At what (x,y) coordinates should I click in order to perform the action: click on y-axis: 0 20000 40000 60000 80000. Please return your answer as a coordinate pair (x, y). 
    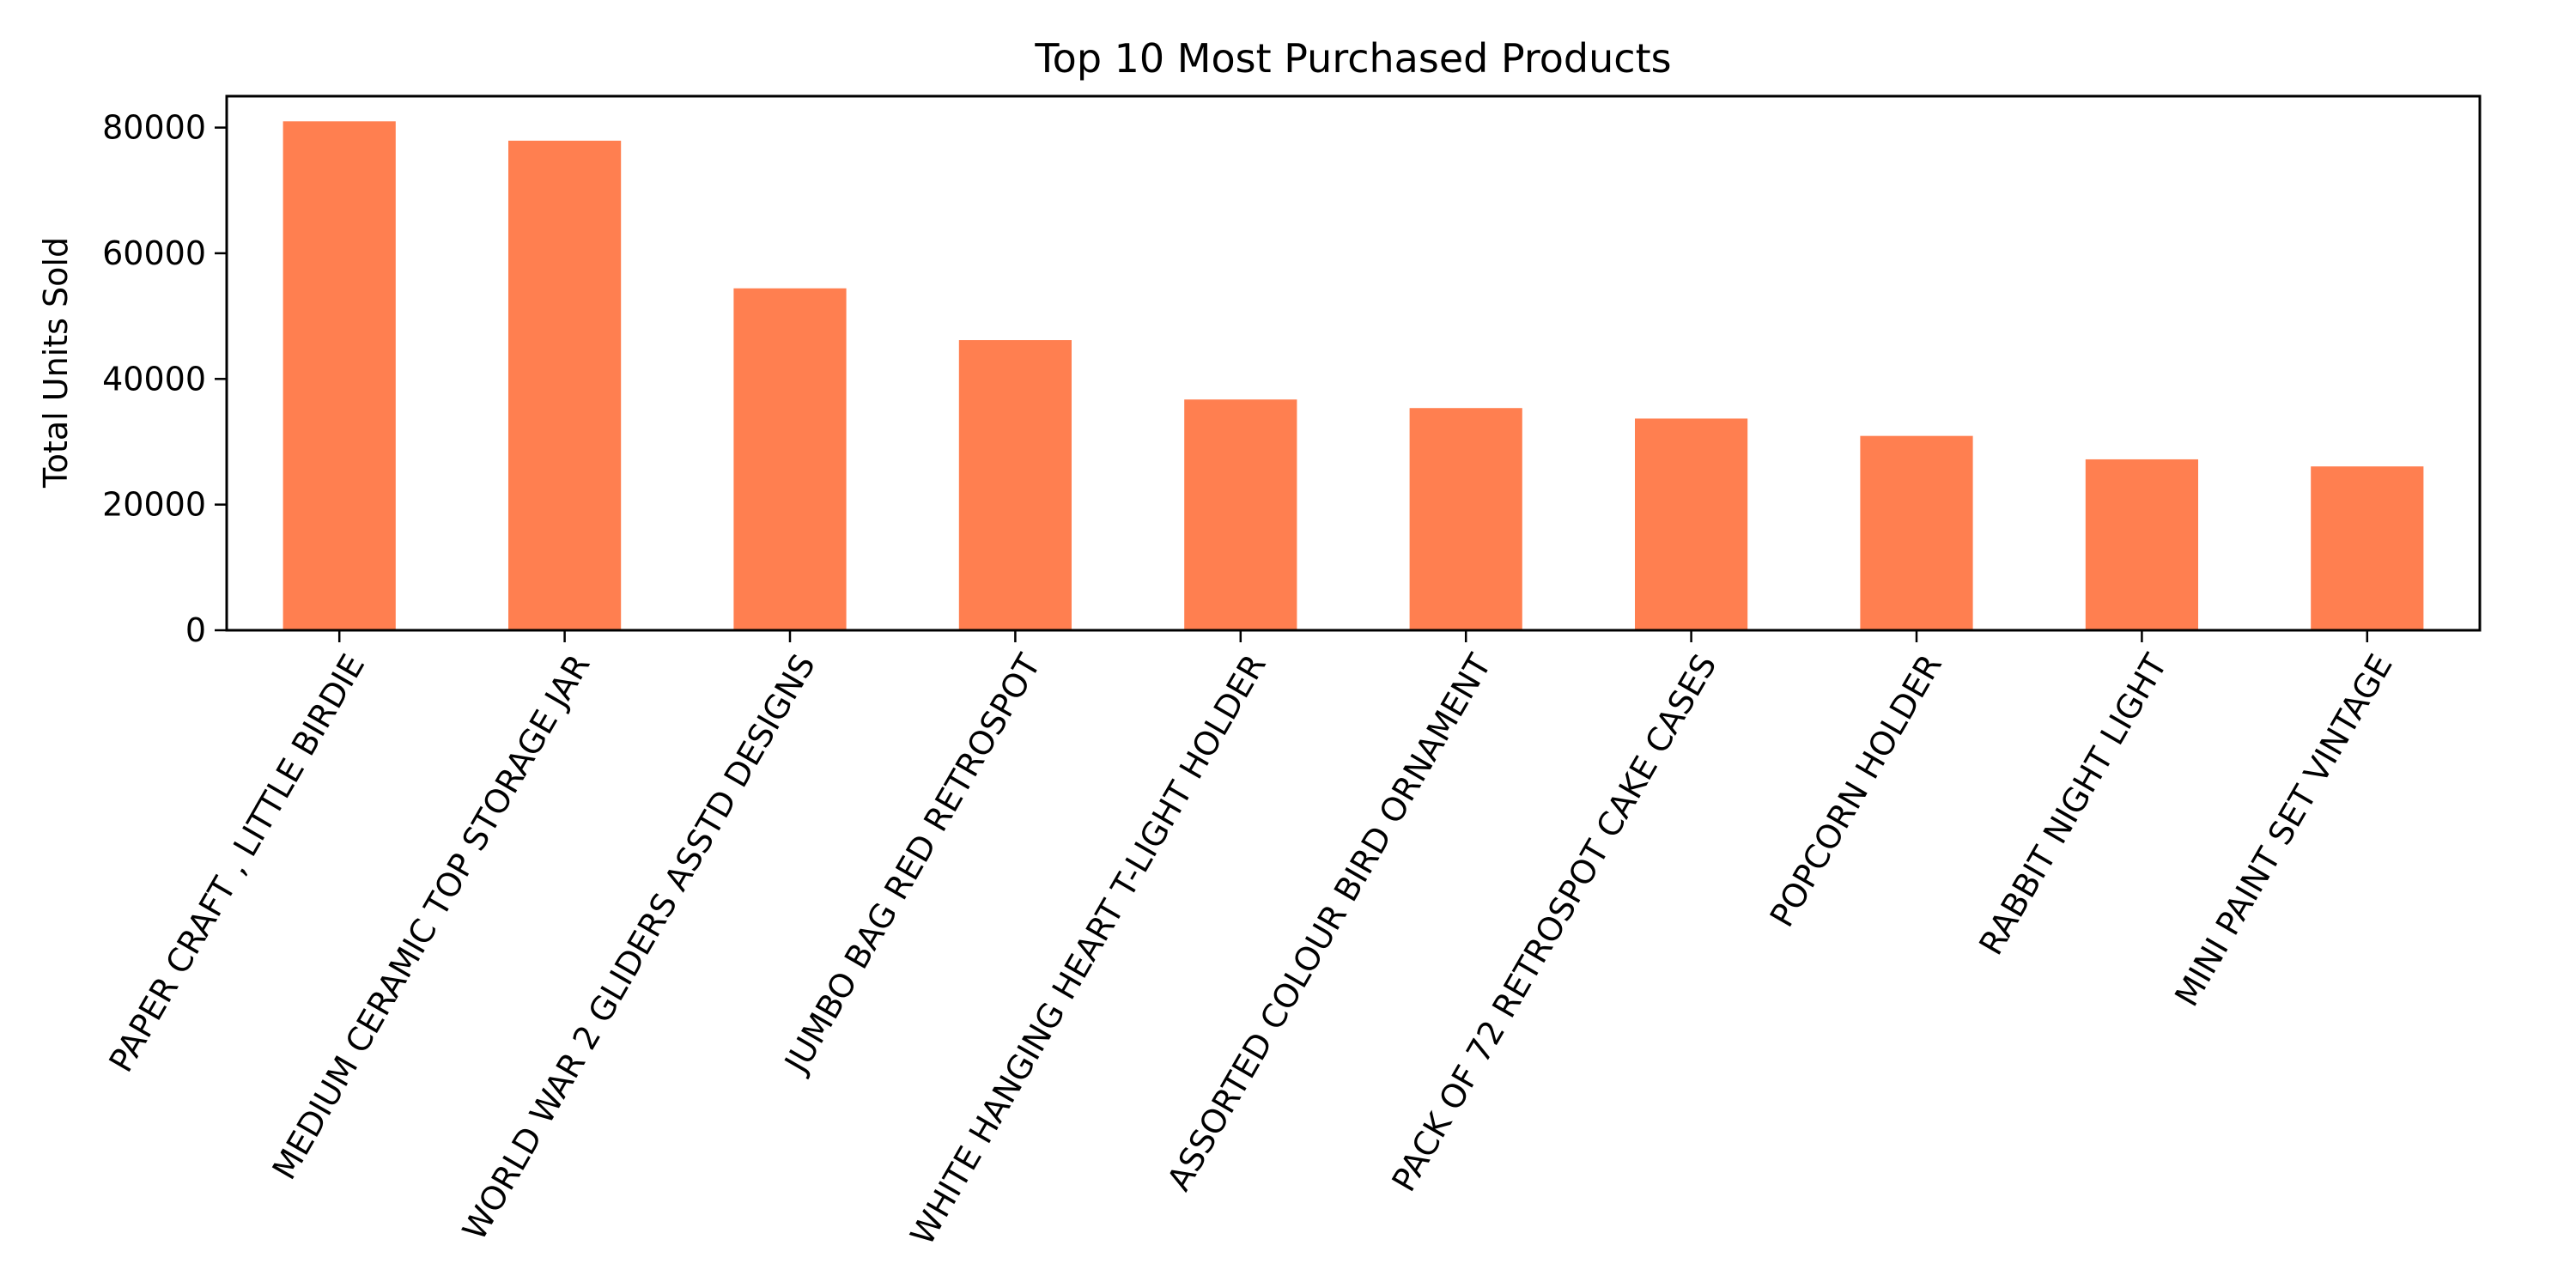
    Looking at the image, I should click on (164, 379).